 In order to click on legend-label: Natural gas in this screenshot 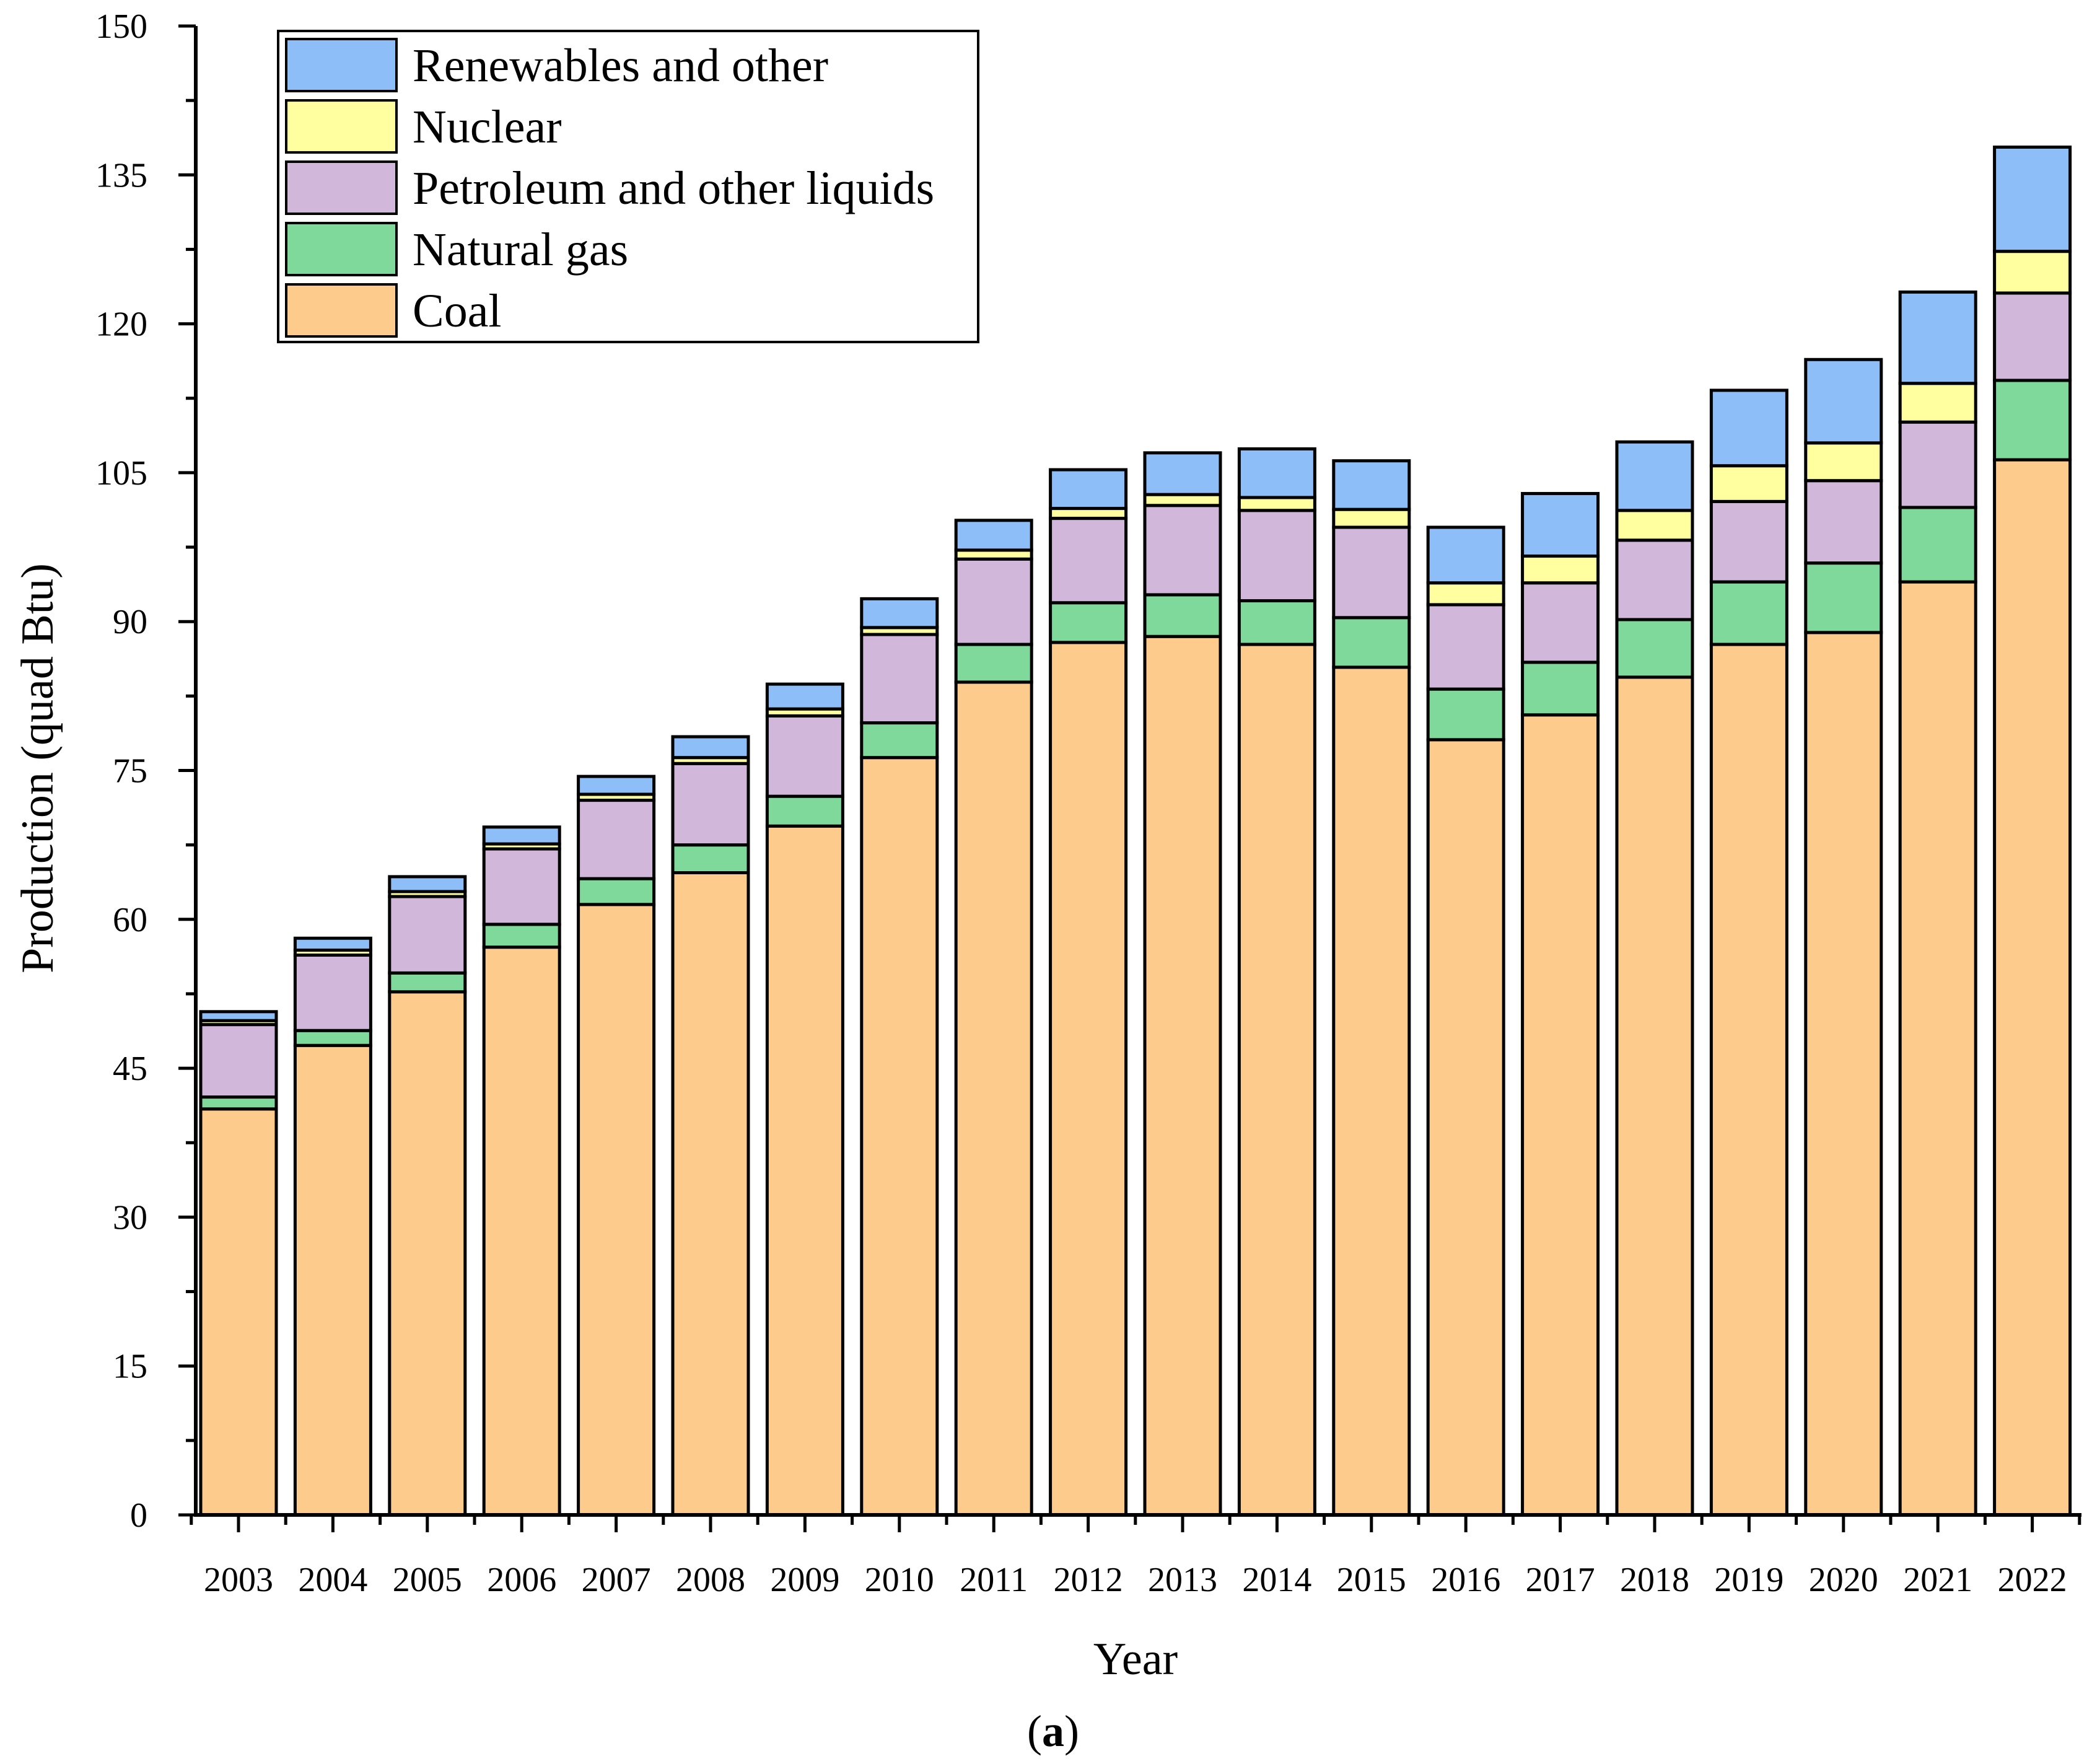, I will do `click(520, 250)`.